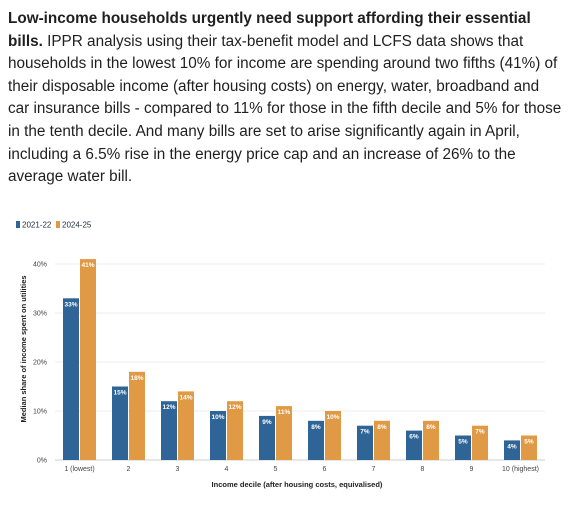 This screenshot has width=570, height=505. Describe the element at coordinates (284, 412) in the screenshot. I see `bar-data-label: 11%` at that location.